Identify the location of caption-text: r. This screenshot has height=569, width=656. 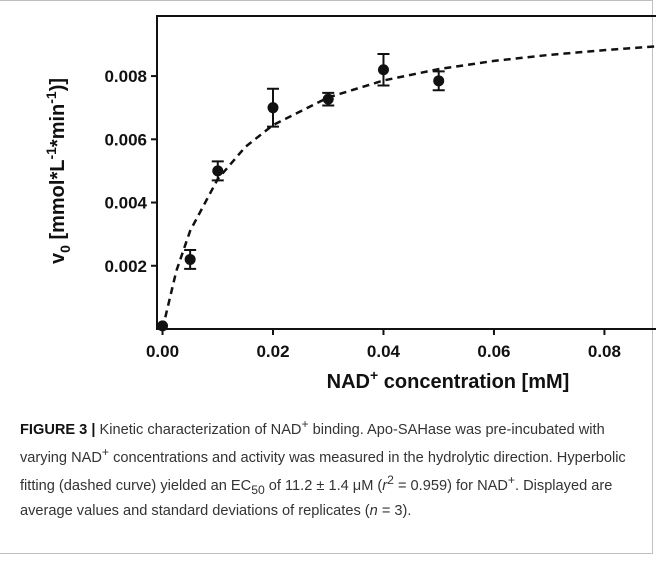
(385, 485).